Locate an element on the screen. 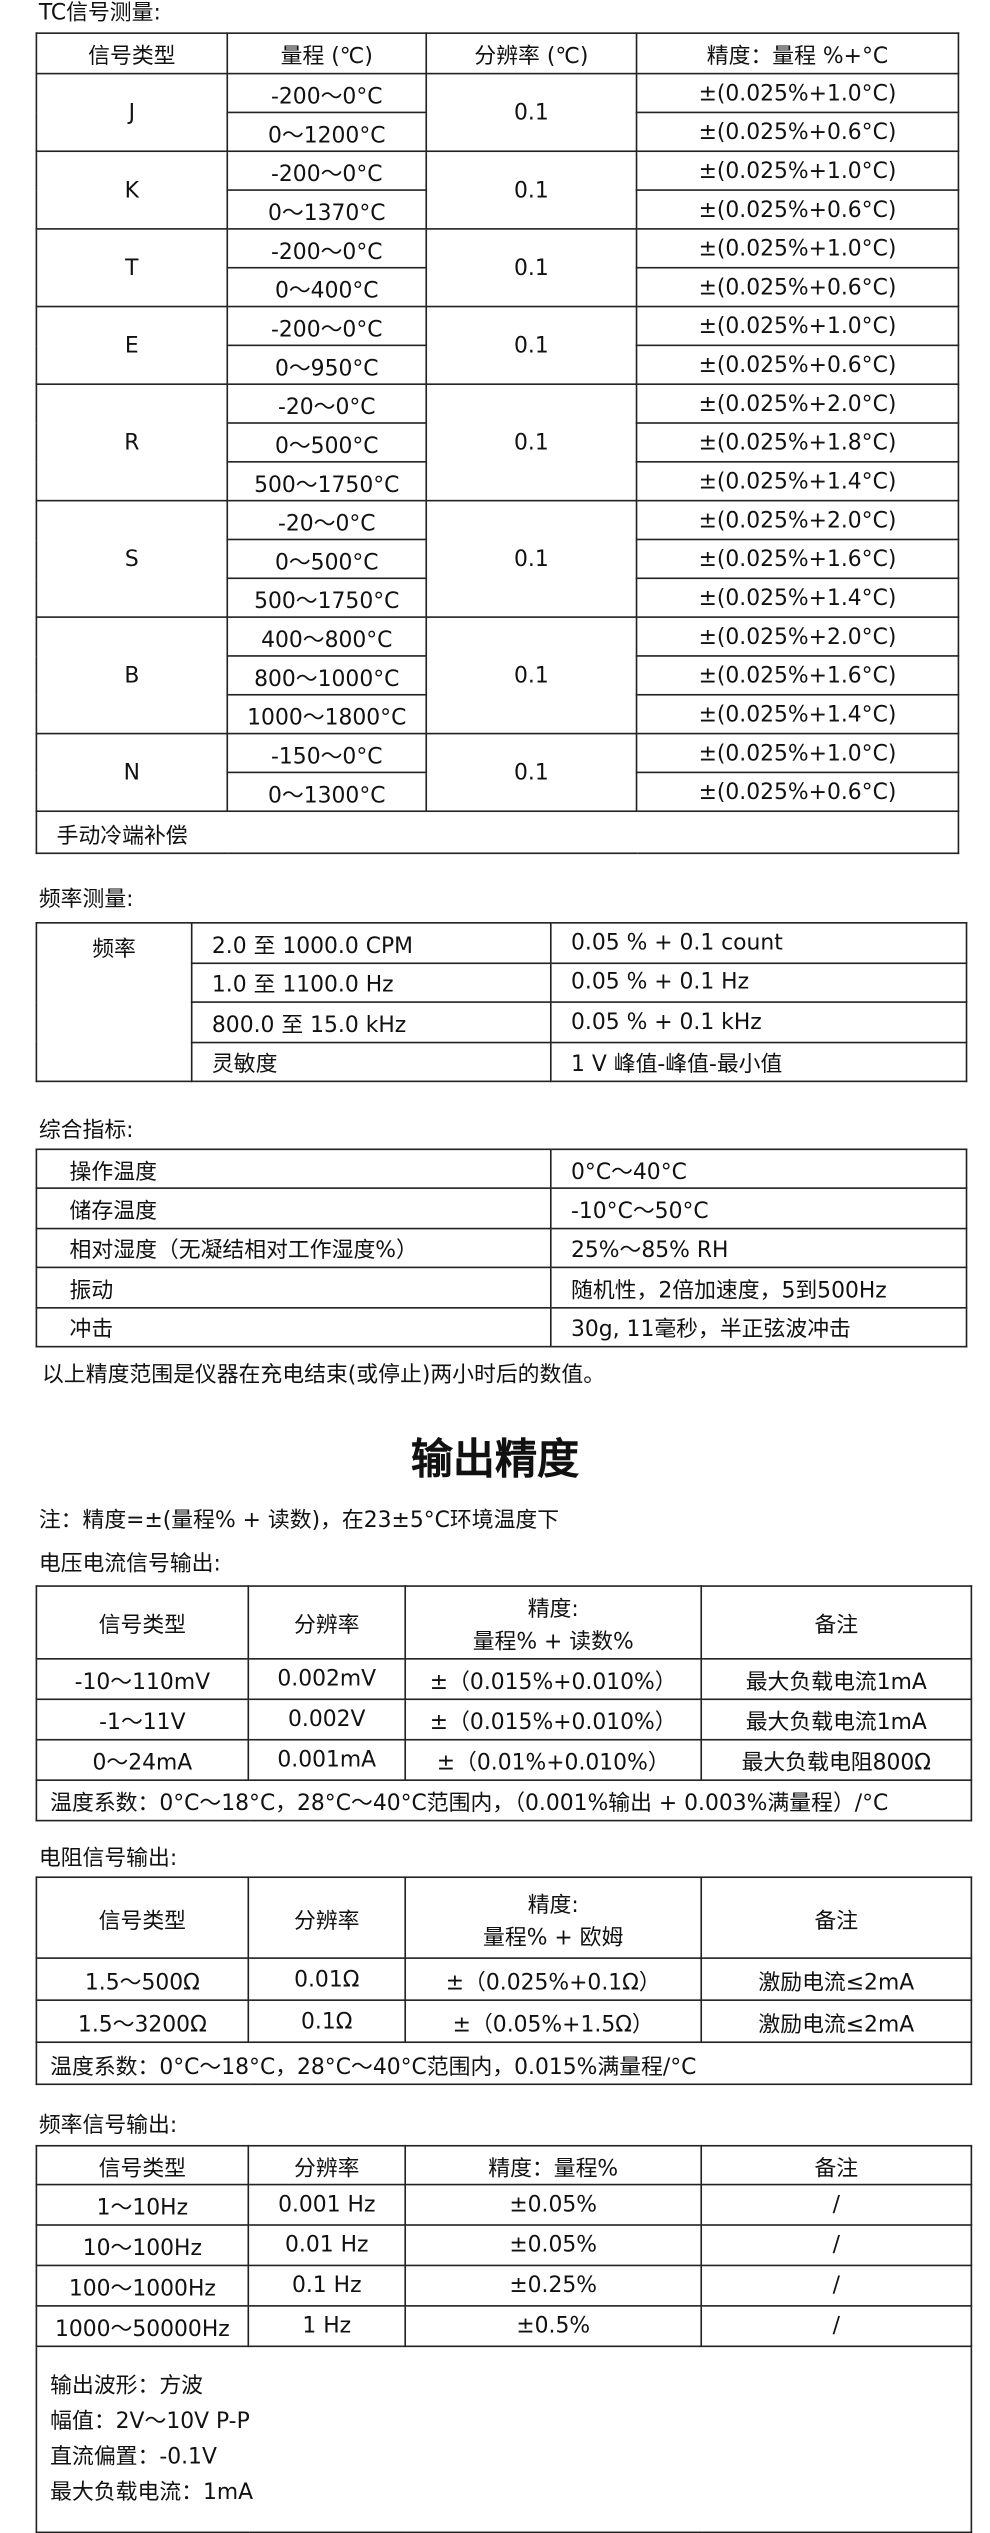 The image size is (990, 2533). table-row: 振动 随机性，2倍加速度，5到500Hz is located at coordinates (501, 1287).